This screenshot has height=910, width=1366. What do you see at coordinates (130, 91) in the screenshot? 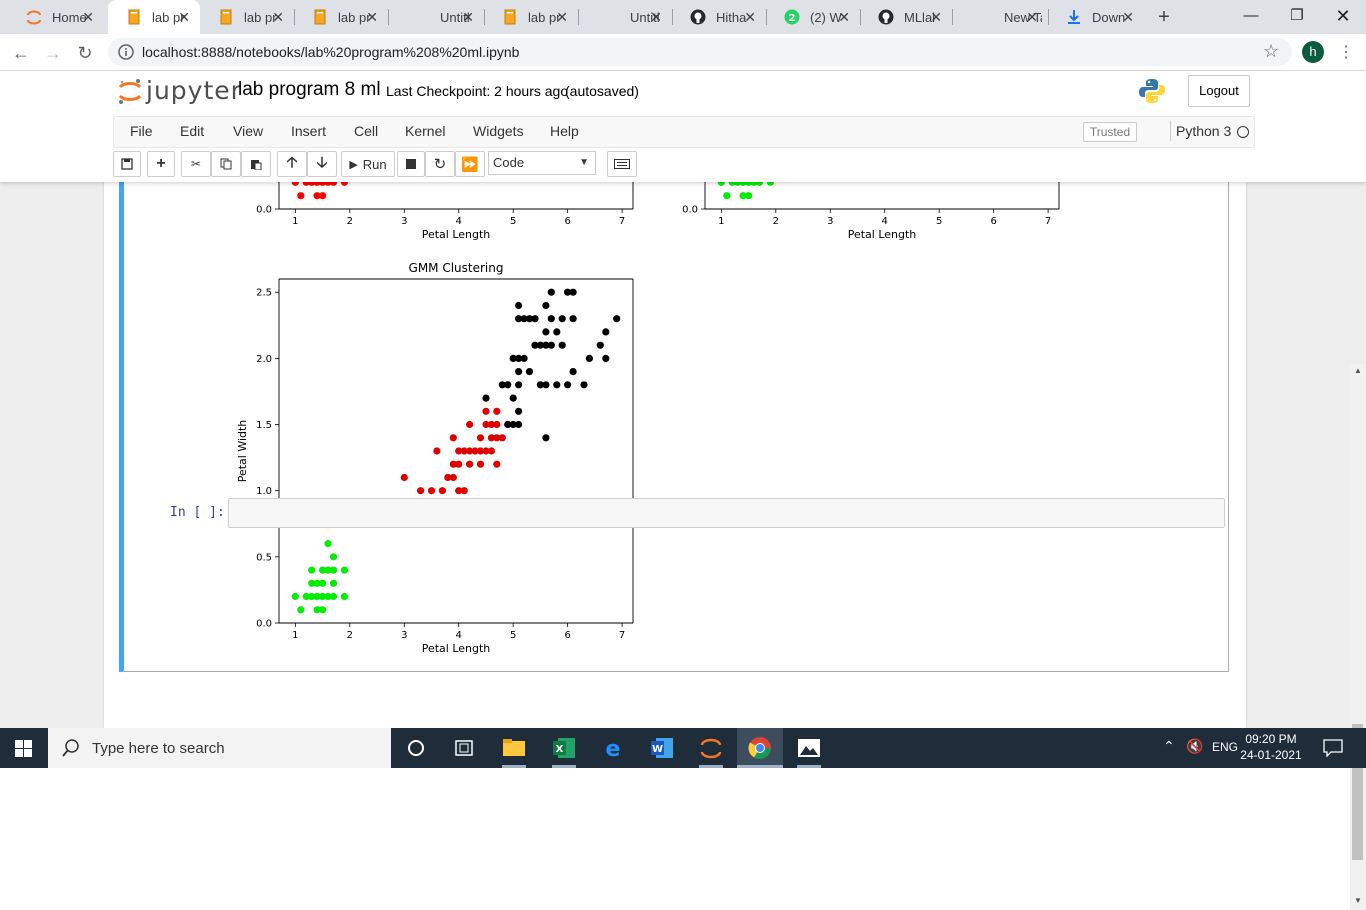
I see `jupyter-logo-icon` at bounding box center [130, 91].